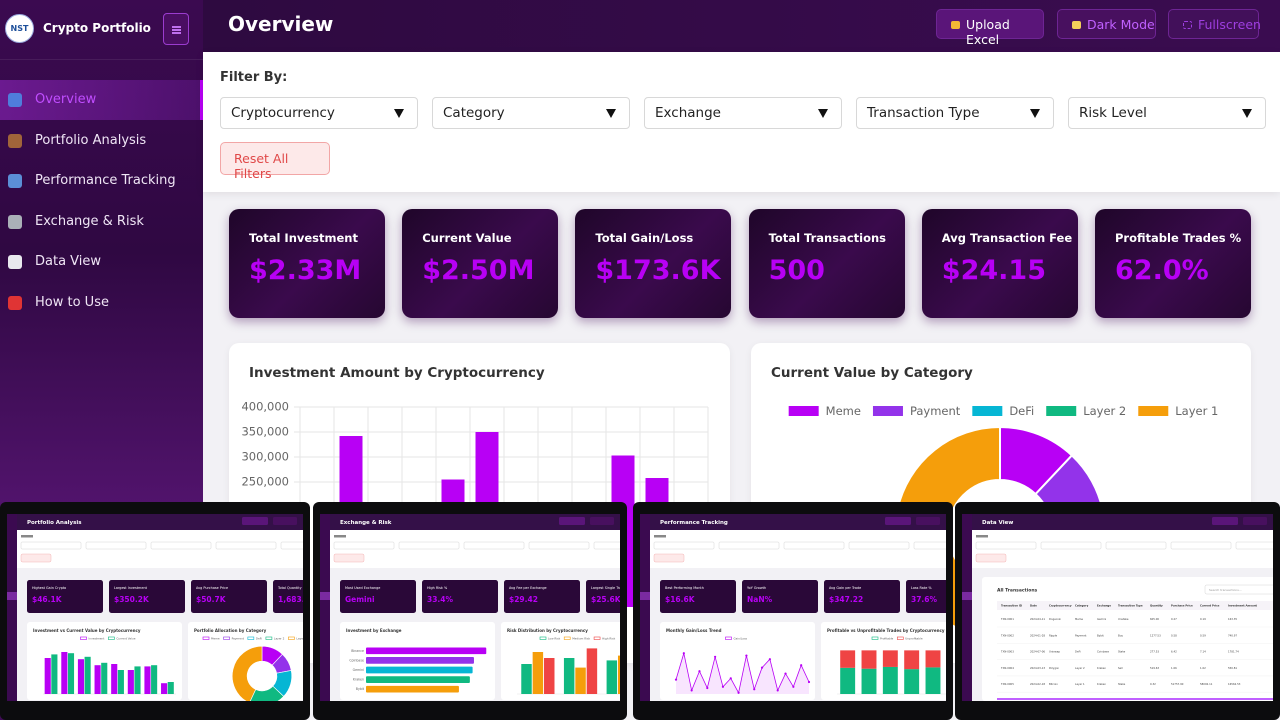 The width and height of the screenshot is (1280, 720). I want to click on mini-title: Exchange & Risk, so click(366, 523).